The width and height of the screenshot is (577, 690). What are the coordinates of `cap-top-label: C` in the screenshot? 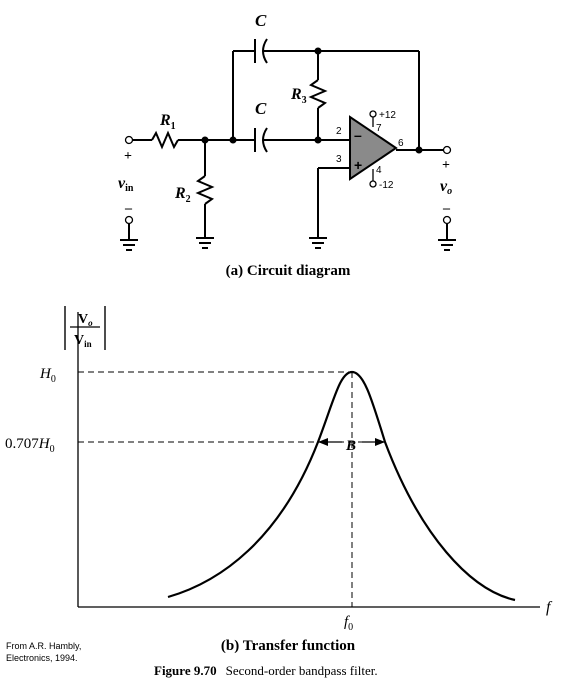 It's located at (261, 20).